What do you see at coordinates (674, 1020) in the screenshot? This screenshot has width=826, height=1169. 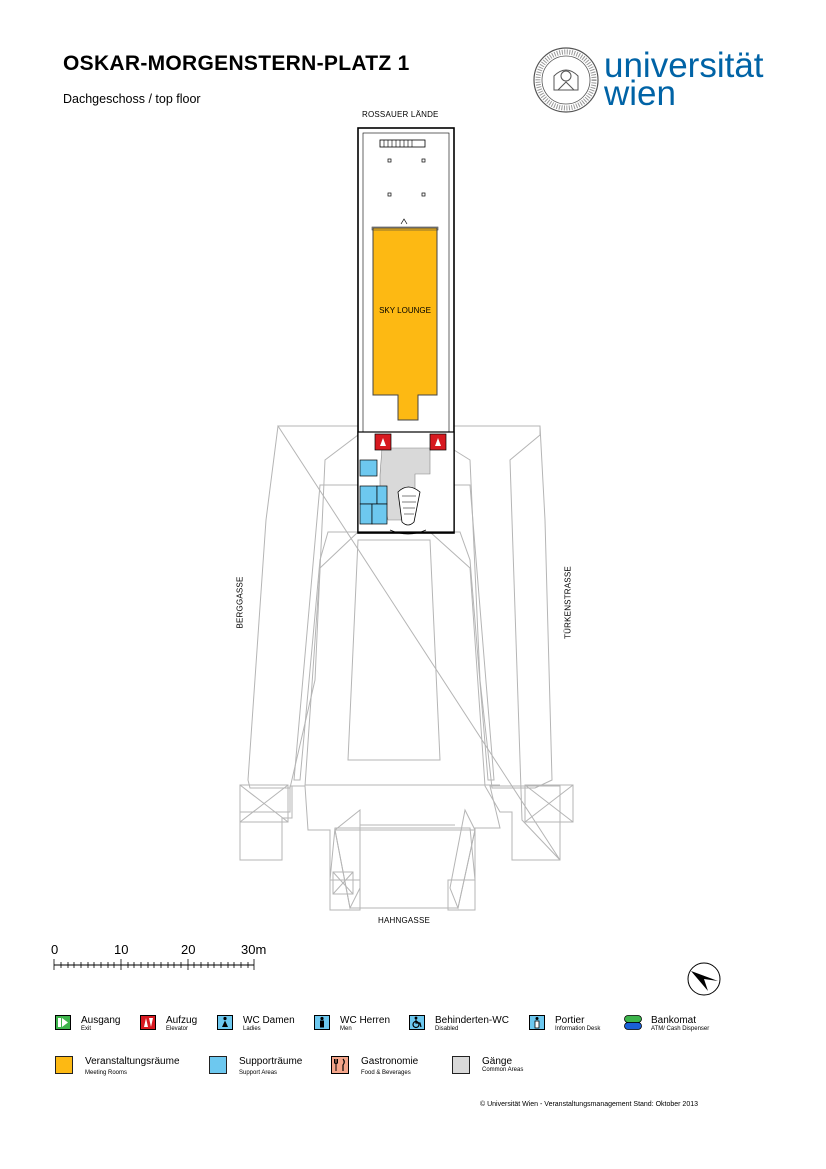 I see `legend-label: Bankomat` at bounding box center [674, 1020].